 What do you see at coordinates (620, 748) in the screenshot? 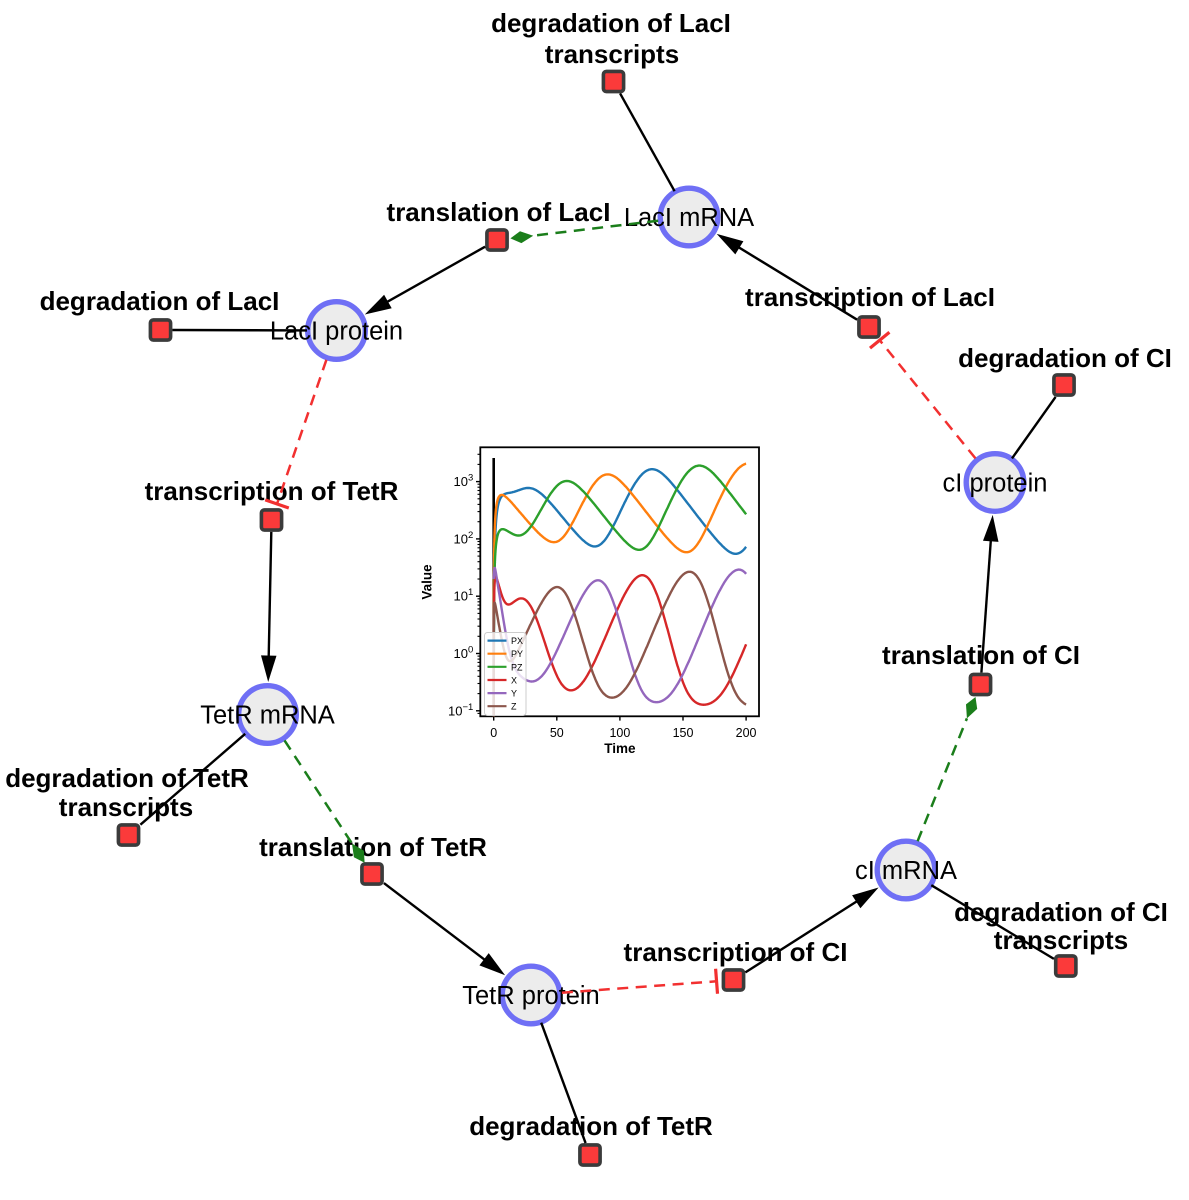
I see `svg-text: Time` at bounding box center [620, 748].